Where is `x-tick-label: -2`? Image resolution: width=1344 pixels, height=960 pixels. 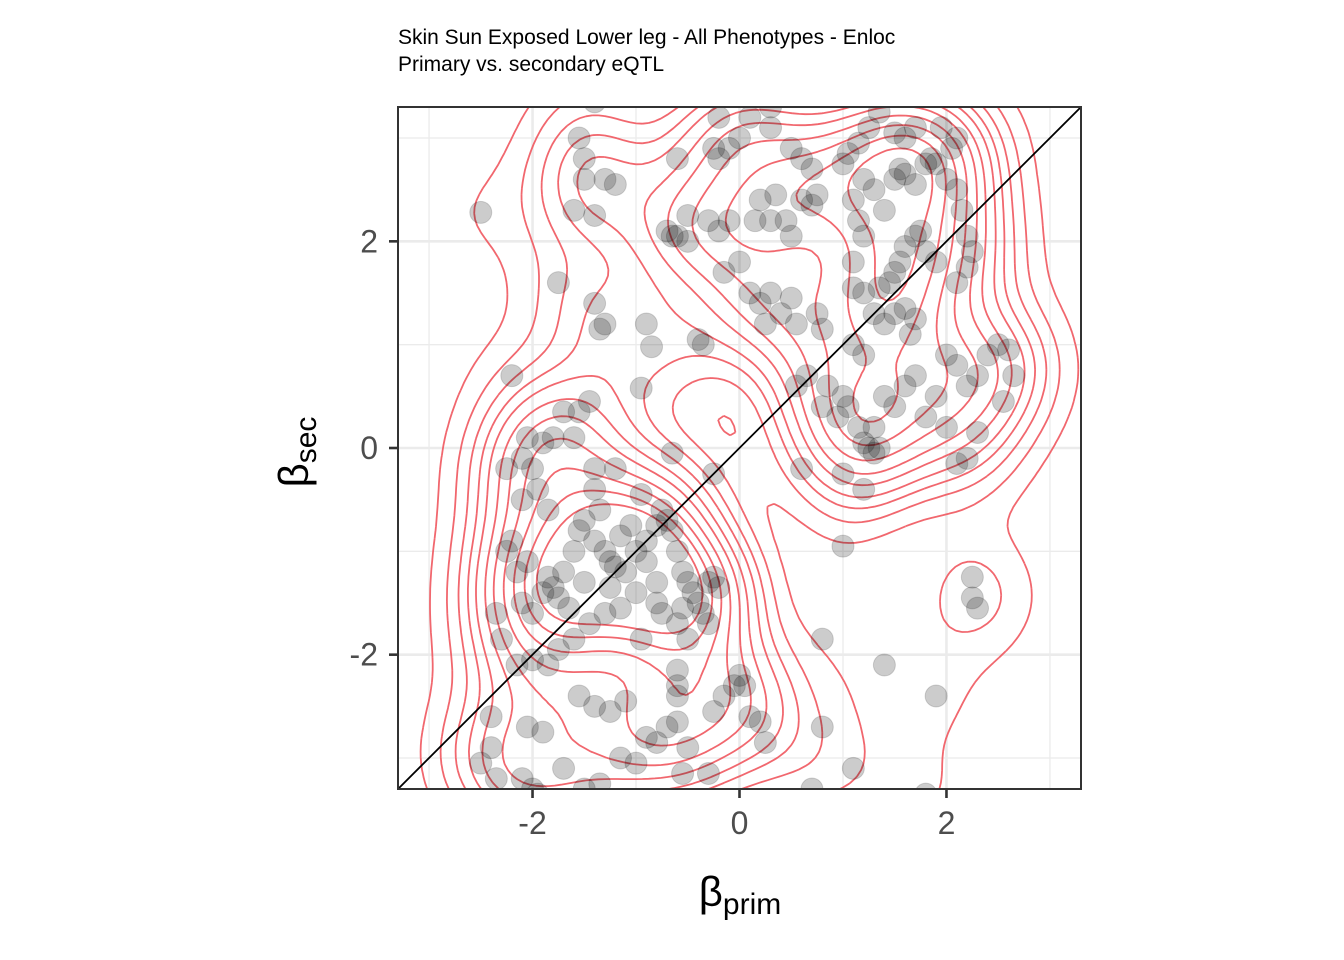
x-tick-label: -2 is located at coordinates (532, 823).